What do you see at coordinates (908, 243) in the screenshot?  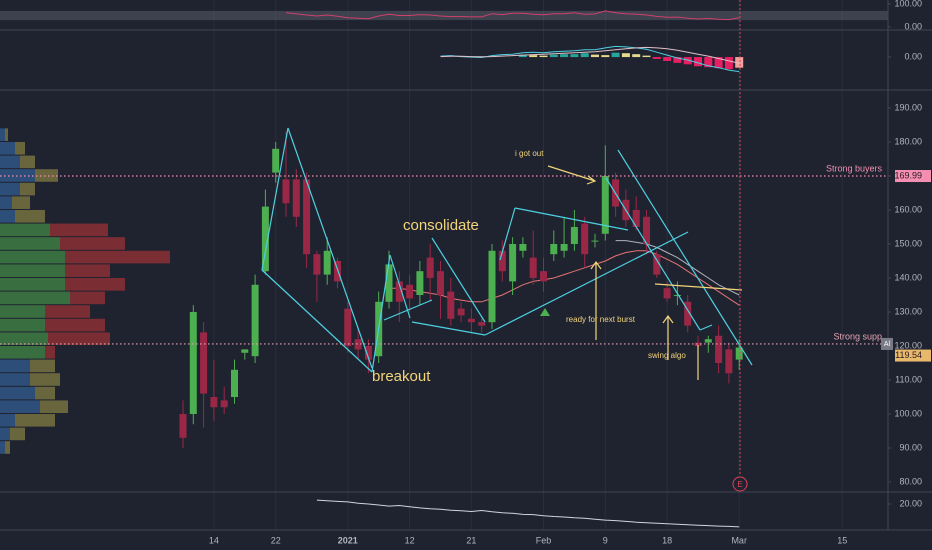 I see `y-tick-label: 150.00` at bounding box center [908, 243].